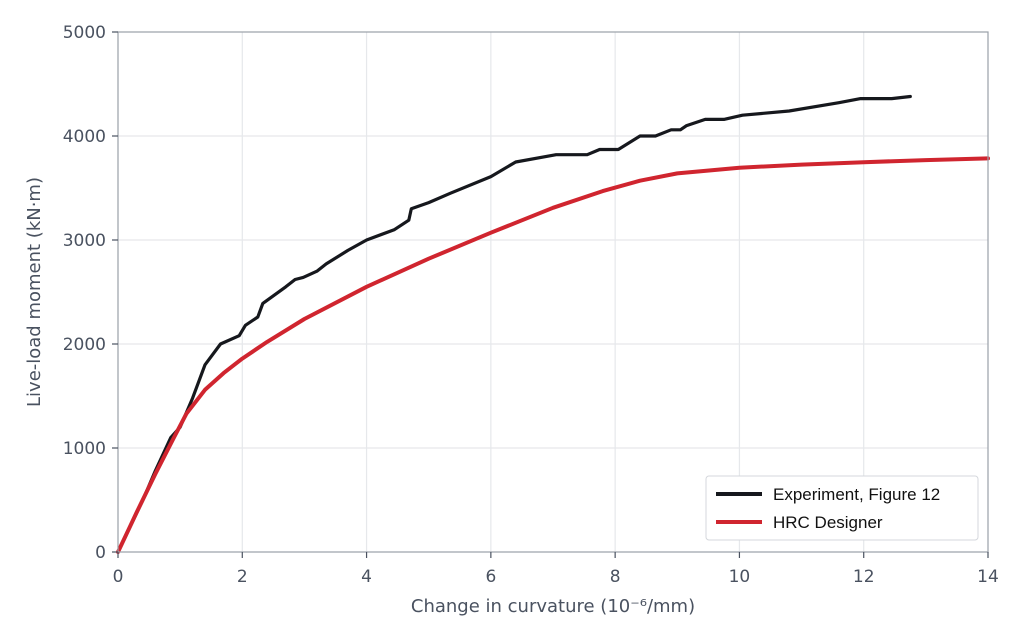 The width and height of the screenshot is (1024, 640). I want to click on x-tick-label: 8, so click(615, 577).